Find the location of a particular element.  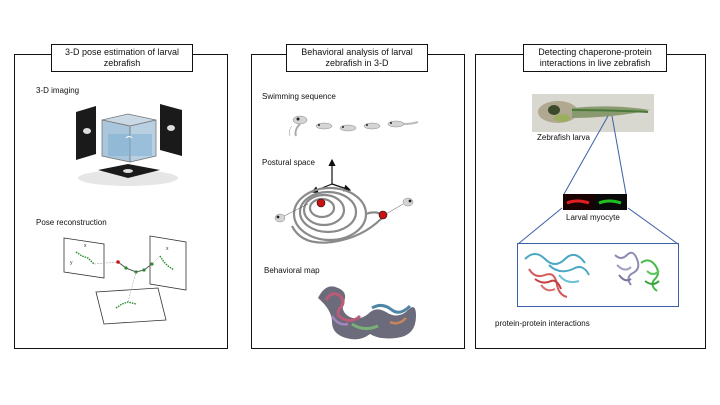

label-pose-reconstruction: Pose reconstruction is located at coordinates (71, 222).